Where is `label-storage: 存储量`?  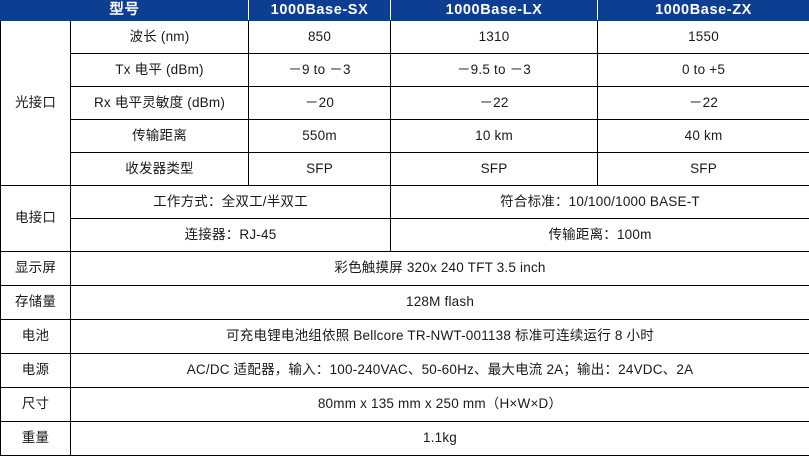
label-storage: 存储量 is located at coordinates (36, 302).